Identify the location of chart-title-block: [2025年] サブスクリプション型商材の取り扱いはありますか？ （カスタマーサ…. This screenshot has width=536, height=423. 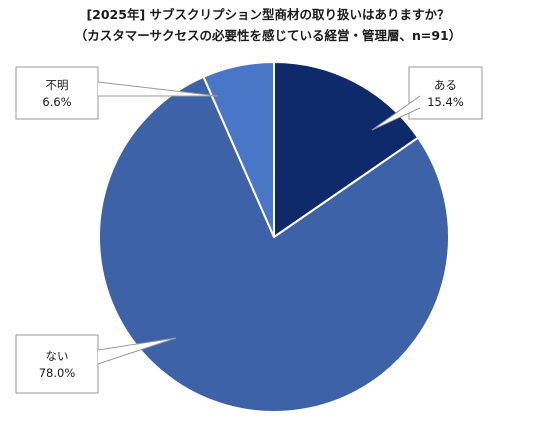
(268, 25).